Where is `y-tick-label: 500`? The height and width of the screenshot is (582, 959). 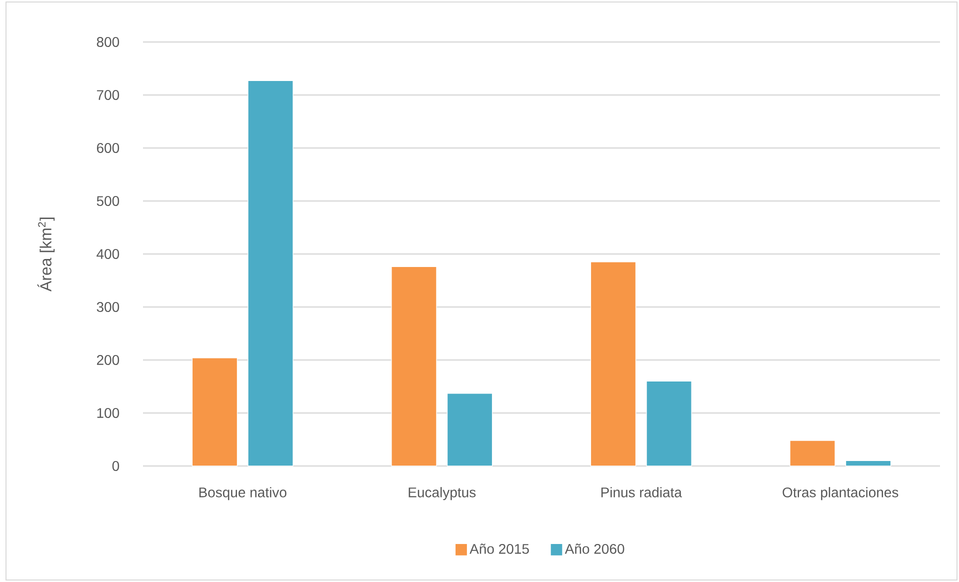 y-tick-label: 500 is located at coordinates (108, 201).